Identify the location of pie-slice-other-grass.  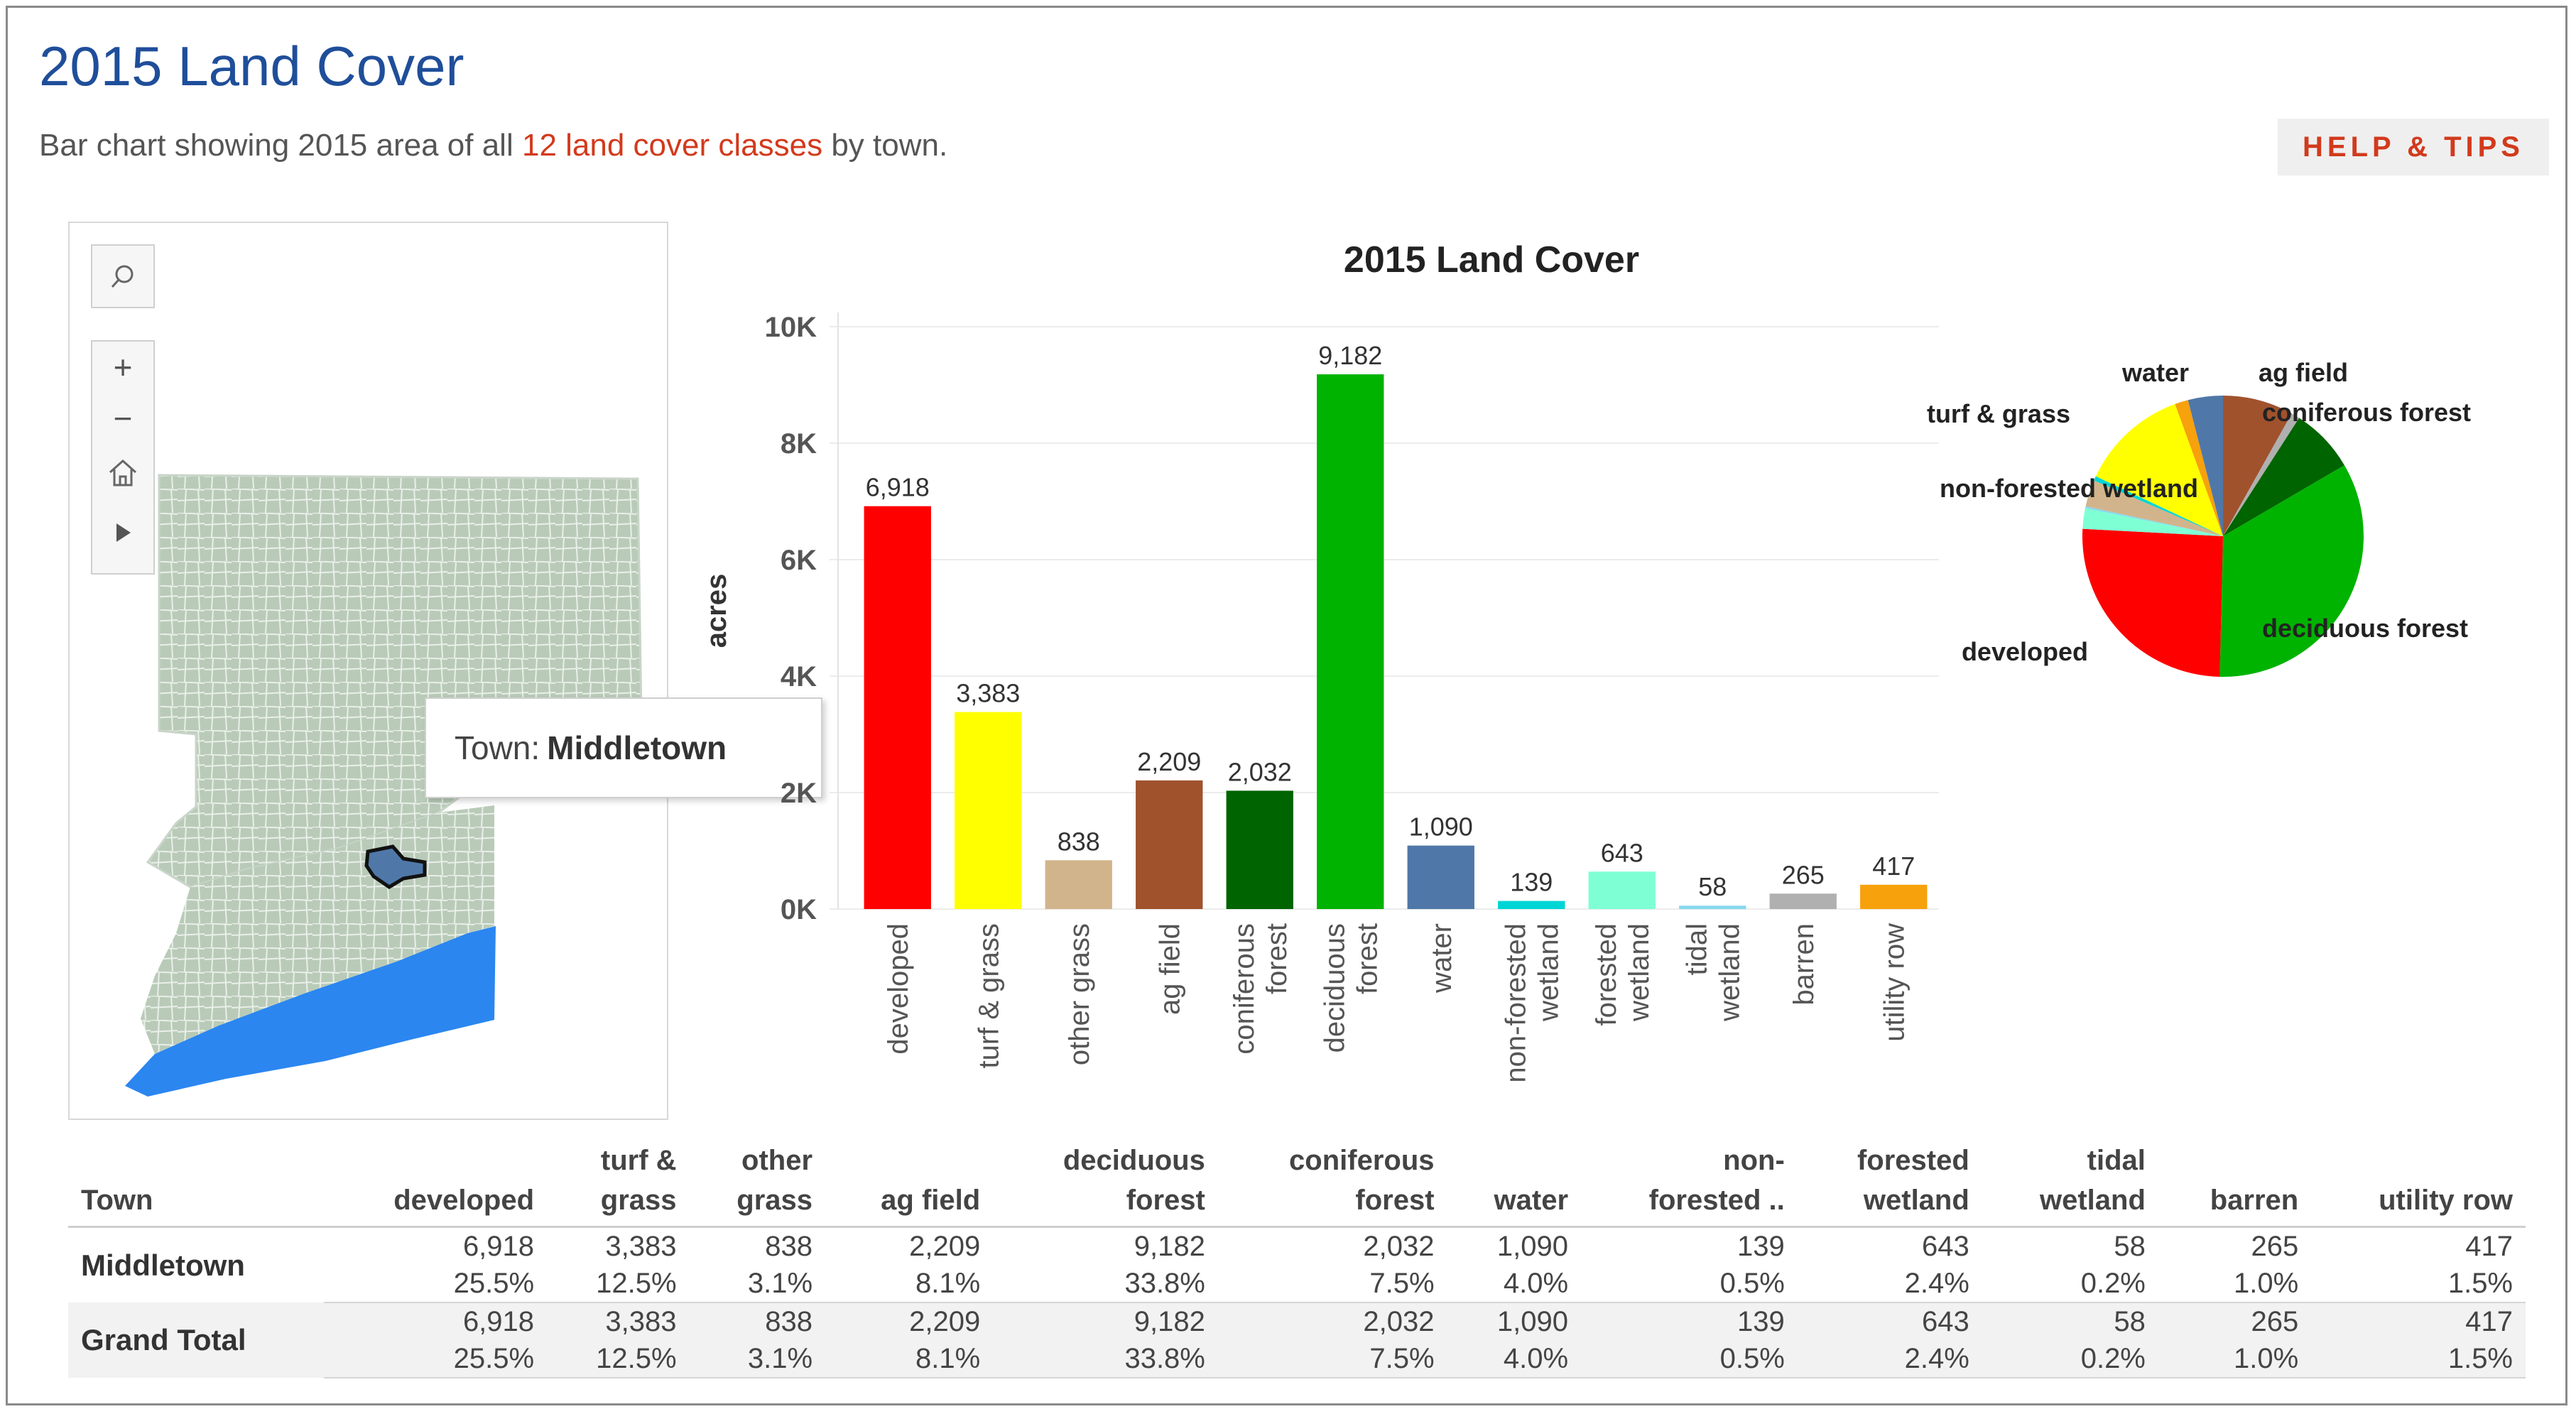
(2154, 508).